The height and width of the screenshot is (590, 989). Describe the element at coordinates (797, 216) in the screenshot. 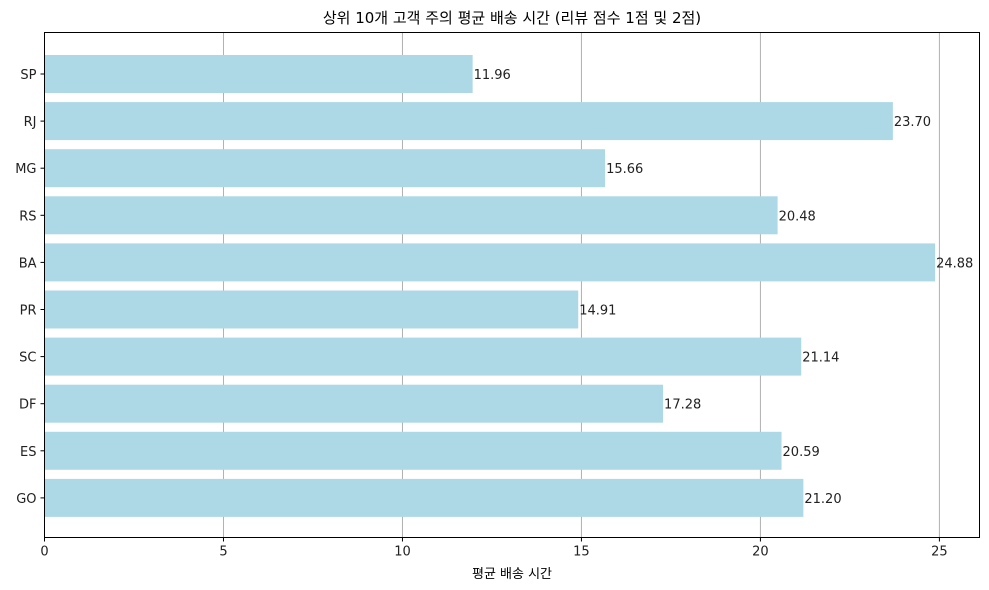

I see `data-label-RS: 20.48` at that location.